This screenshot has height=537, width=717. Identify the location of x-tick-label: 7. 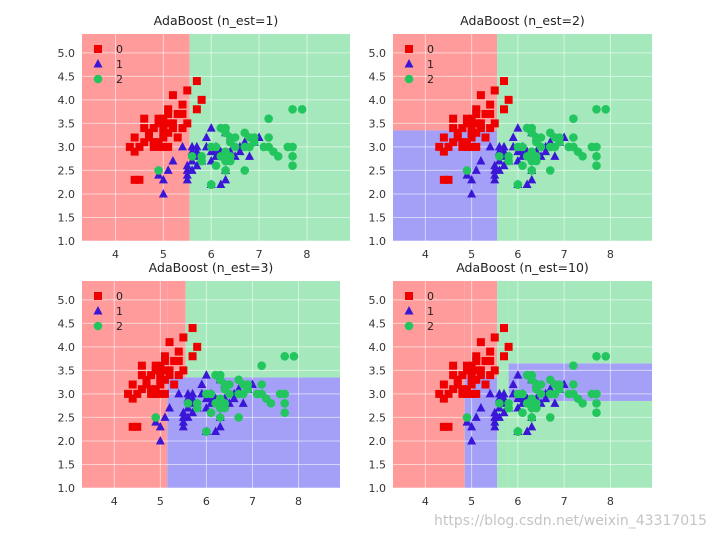
(259, 254).